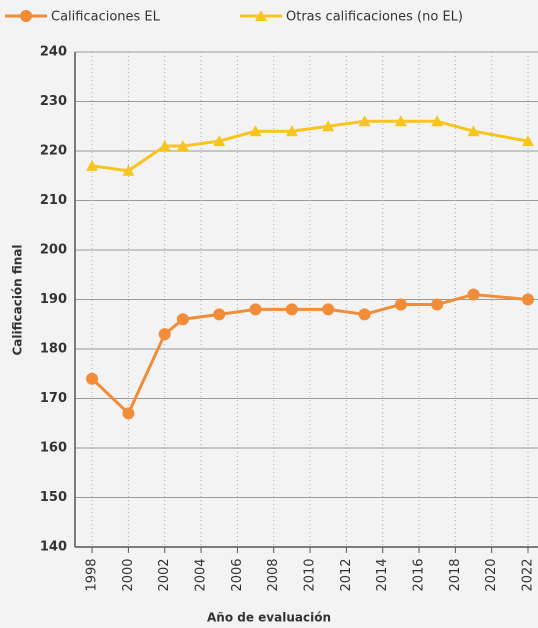  I want to click on x-tick-label: 2000, so click(128, 574).